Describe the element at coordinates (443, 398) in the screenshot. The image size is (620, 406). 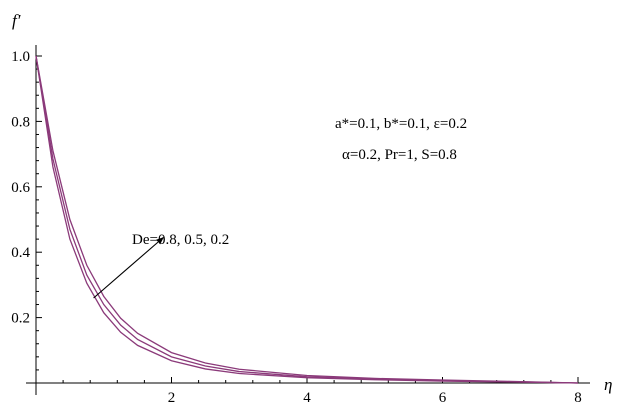
I see `x-tick-label: 6` at that location.